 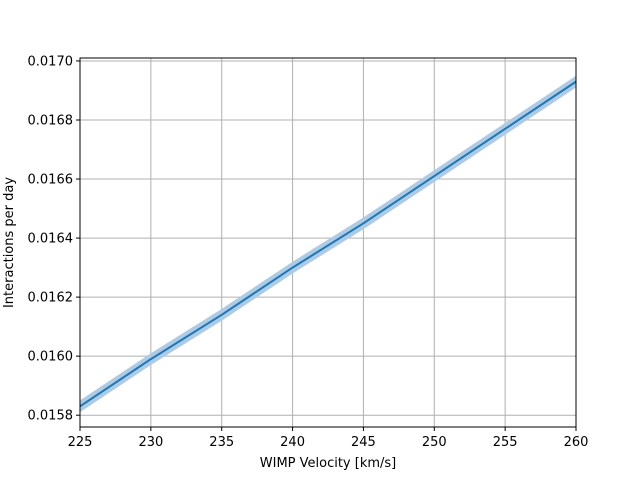 What do you see at coordinates (80, 442) in the screenshot?
I see `x-tick-label: 225` at bounding box center [80, 442].